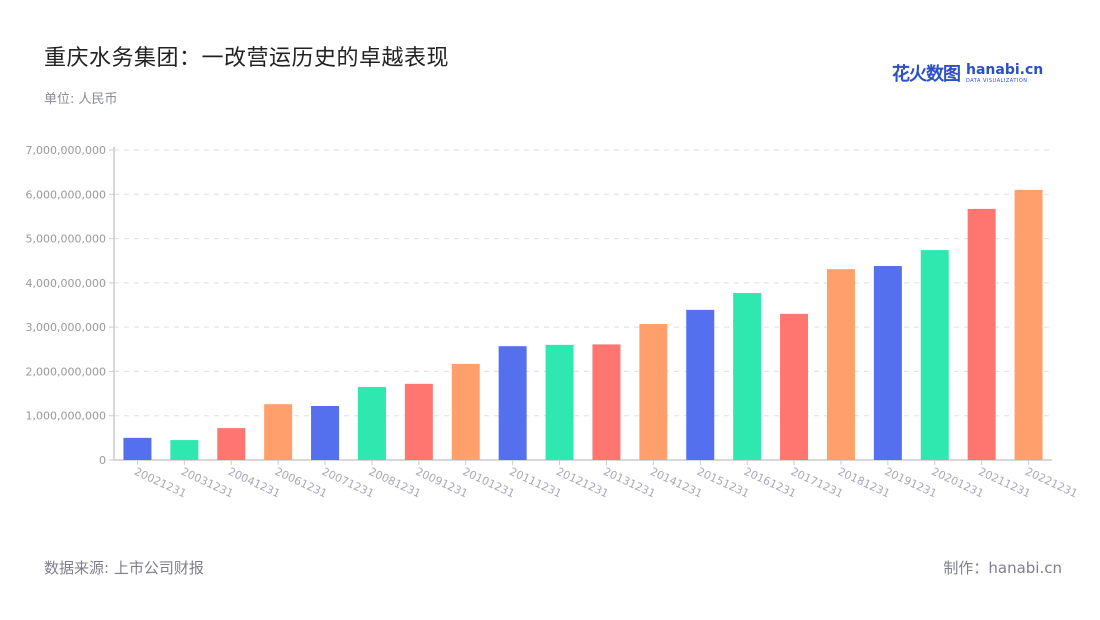 This screenshot has width=1100, height=620. I want to click on x-tick-label: 20041231, so click(254, 482).